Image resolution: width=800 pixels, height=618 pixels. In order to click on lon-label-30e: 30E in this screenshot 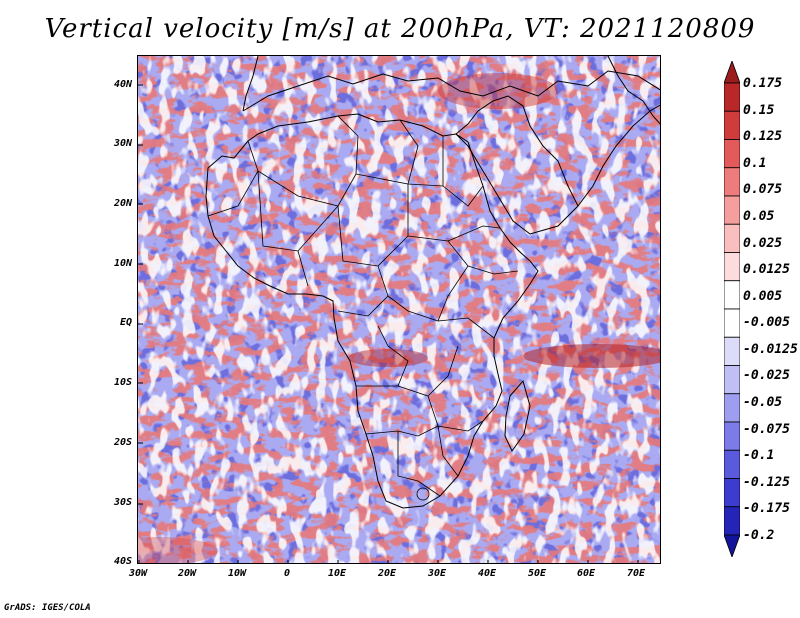, I will do `click(437, 573)`.